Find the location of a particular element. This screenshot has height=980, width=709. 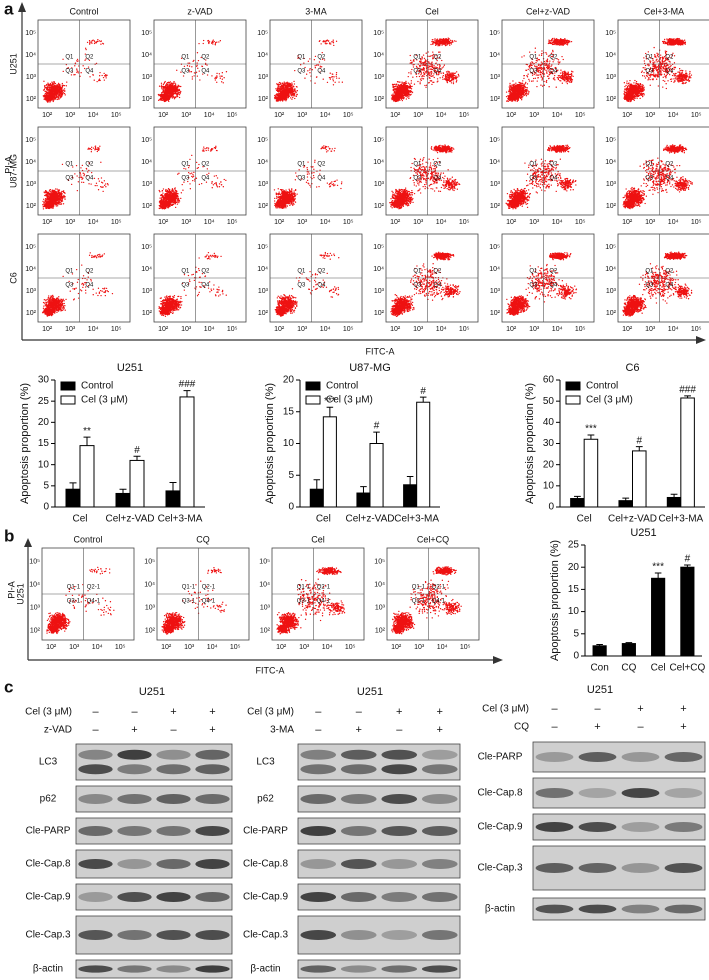

x-tick-label: Cel+z-VAD is located at coordinates (370, 519).